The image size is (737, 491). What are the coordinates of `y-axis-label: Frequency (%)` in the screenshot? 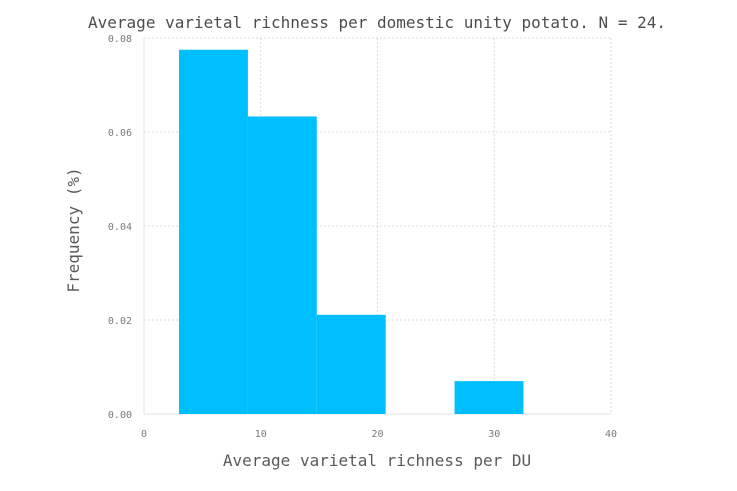 It's located at (73, 229).